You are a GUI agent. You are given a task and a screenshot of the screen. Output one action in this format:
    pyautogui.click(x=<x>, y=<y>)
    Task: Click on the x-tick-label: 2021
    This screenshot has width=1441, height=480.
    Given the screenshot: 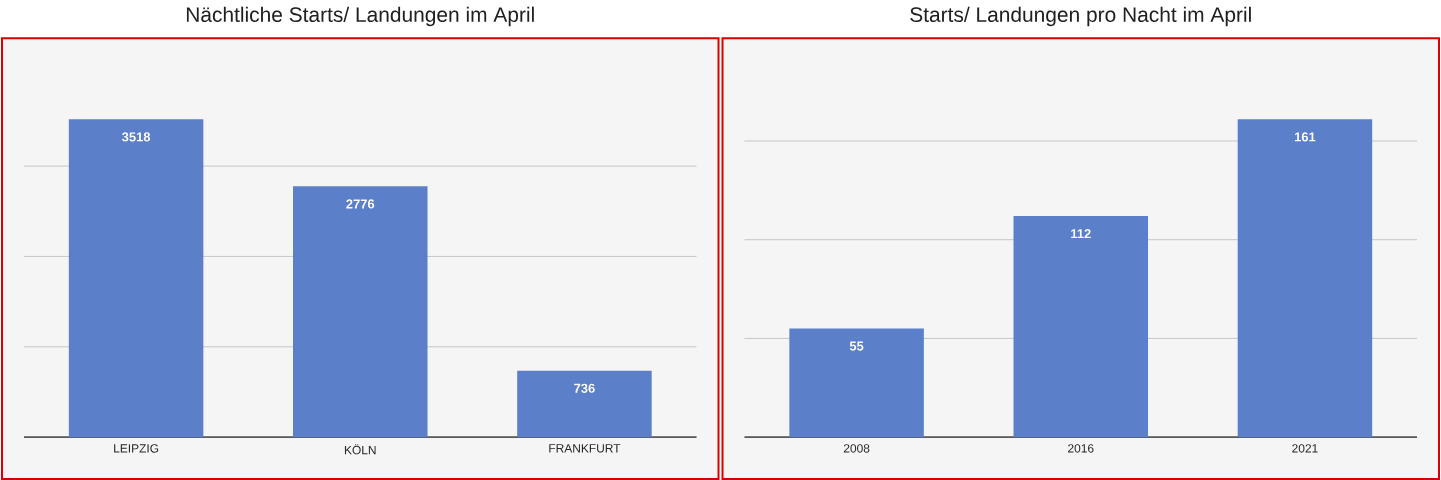 What is the action you would take?
    pyautogui.click(x=1305, y=448)
    